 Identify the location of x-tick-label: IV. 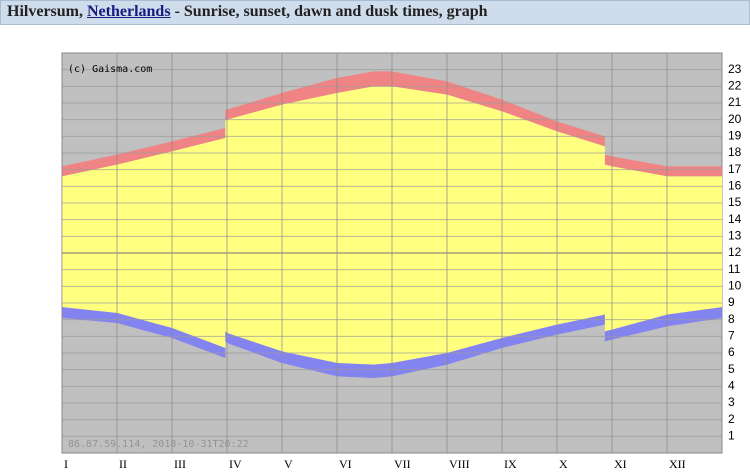
(235, 464).